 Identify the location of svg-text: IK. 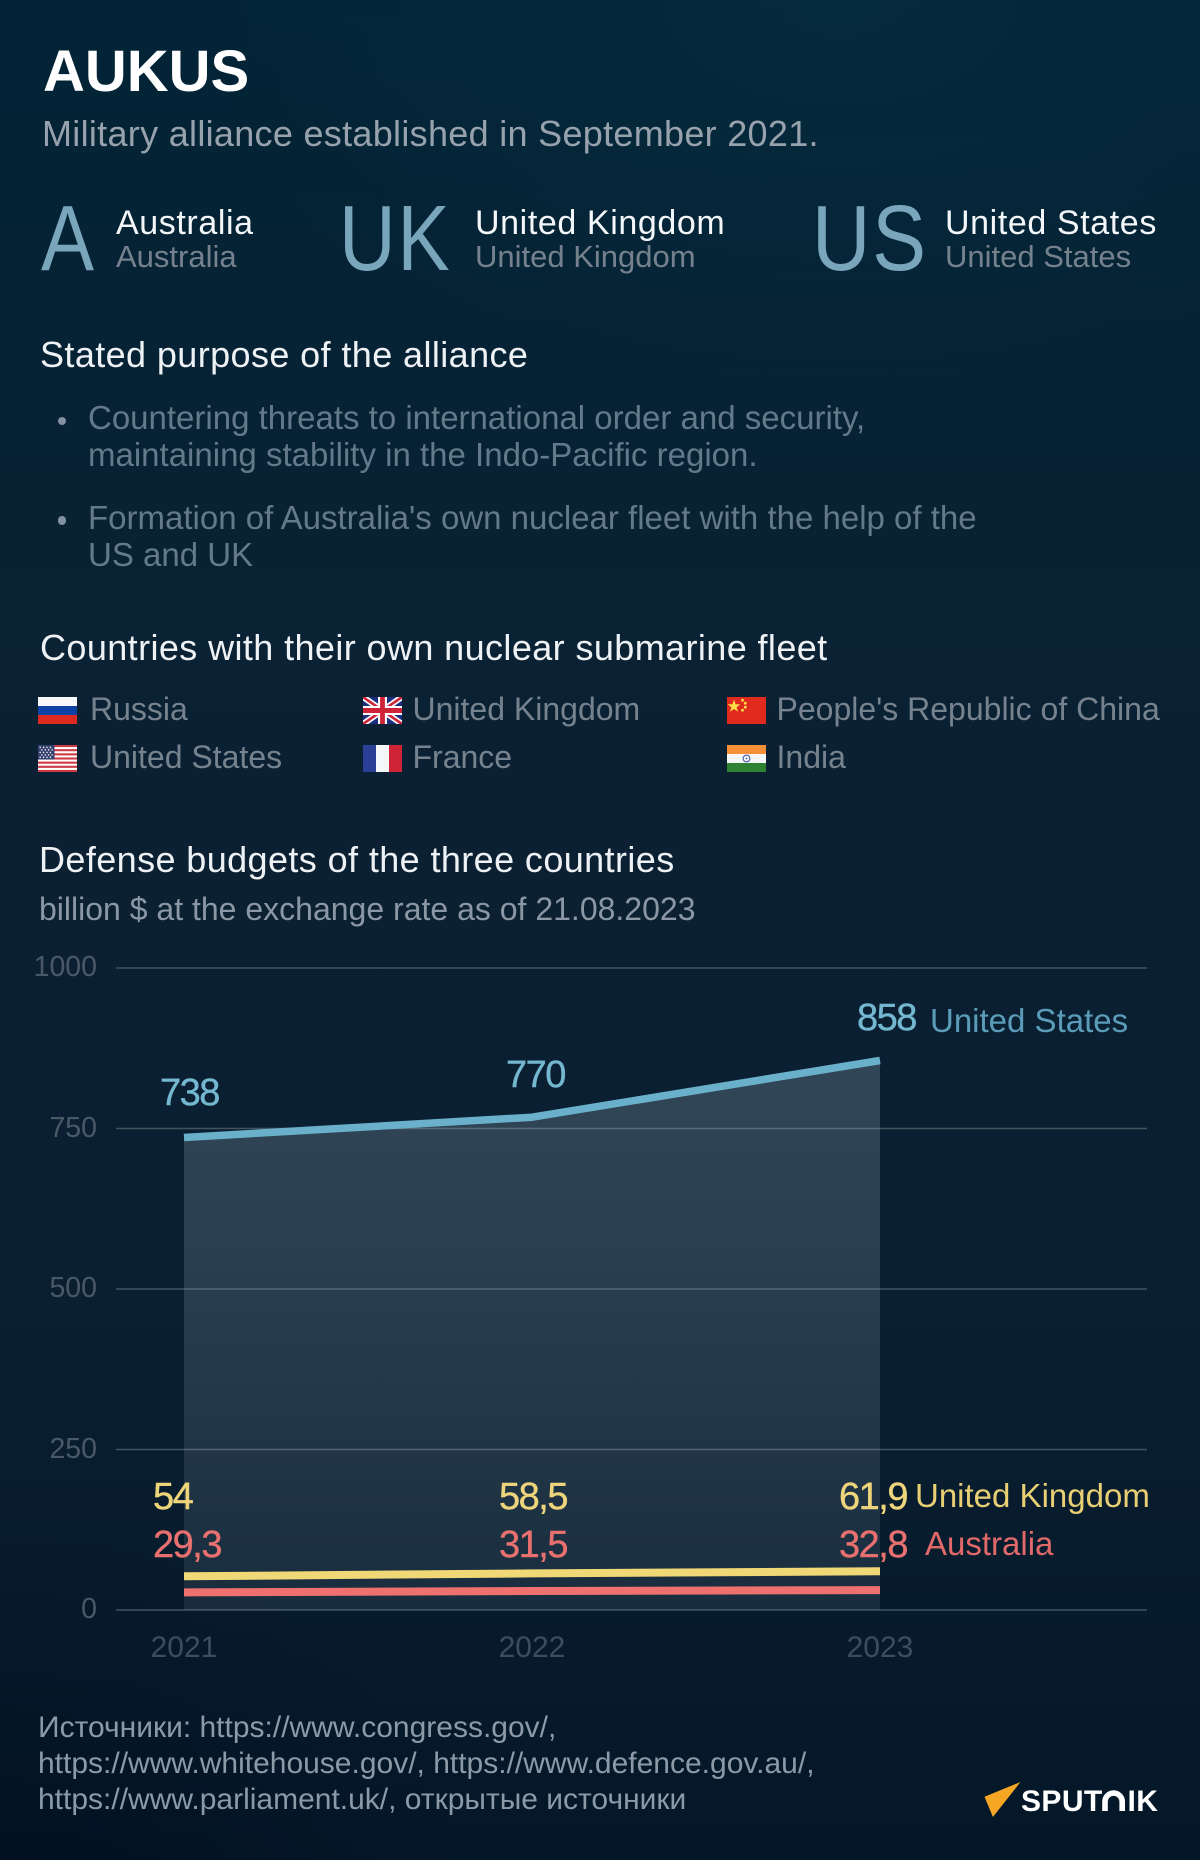
(1143, 1801).